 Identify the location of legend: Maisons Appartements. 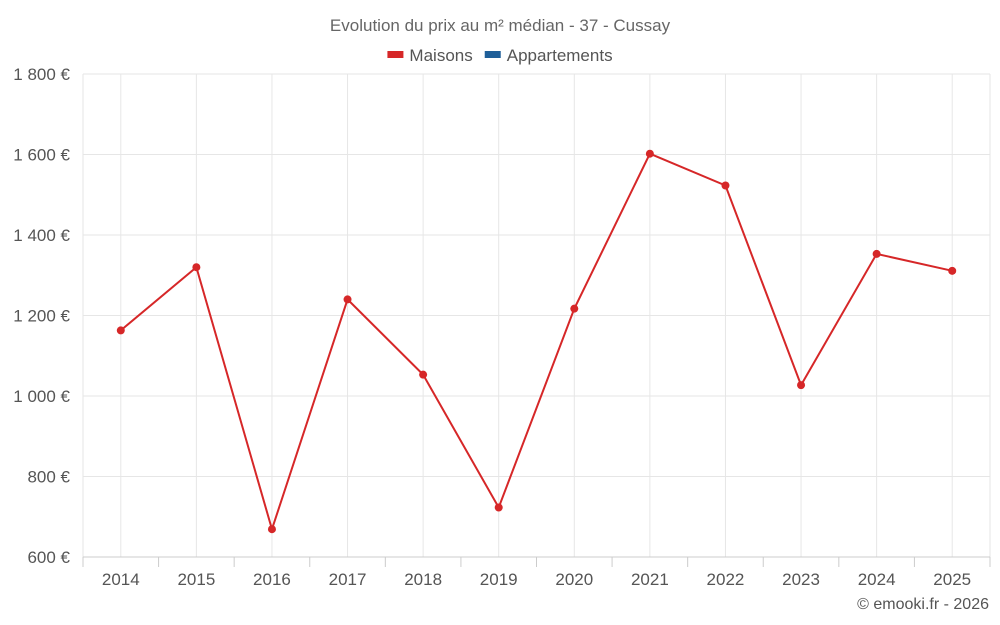
(500, 55).